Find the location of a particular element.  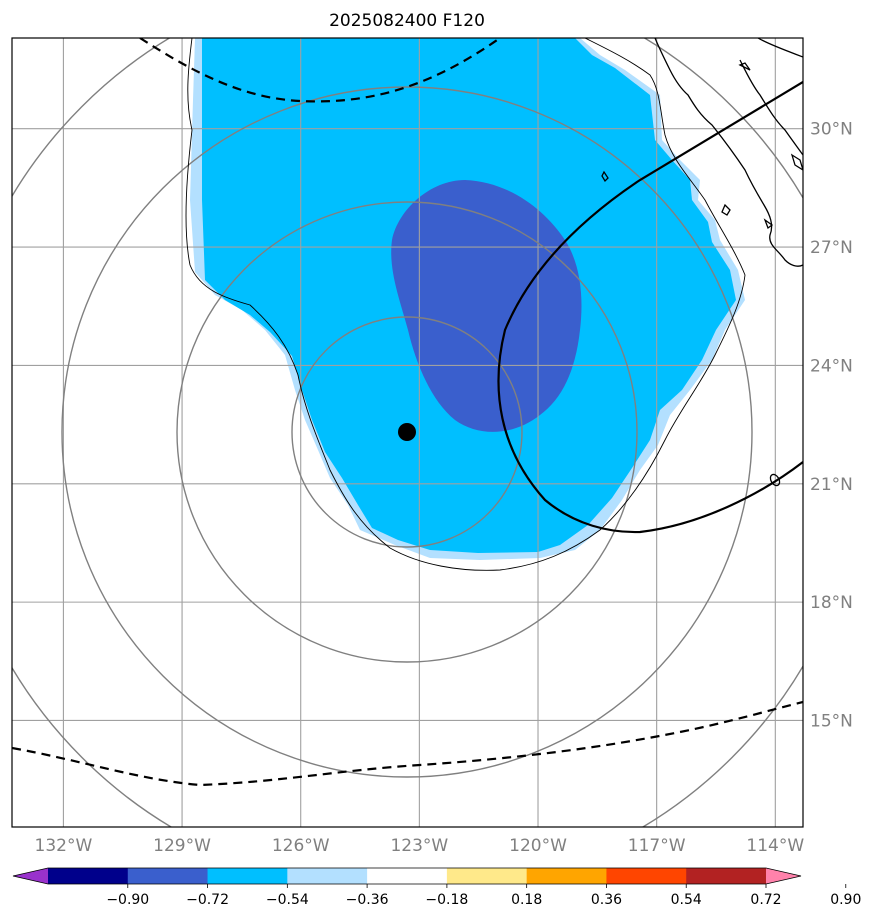

longitude-labels: 132°W 129°W 126°W 123°W 120°W 117°W 114°W is located at coordinates (420, 846).